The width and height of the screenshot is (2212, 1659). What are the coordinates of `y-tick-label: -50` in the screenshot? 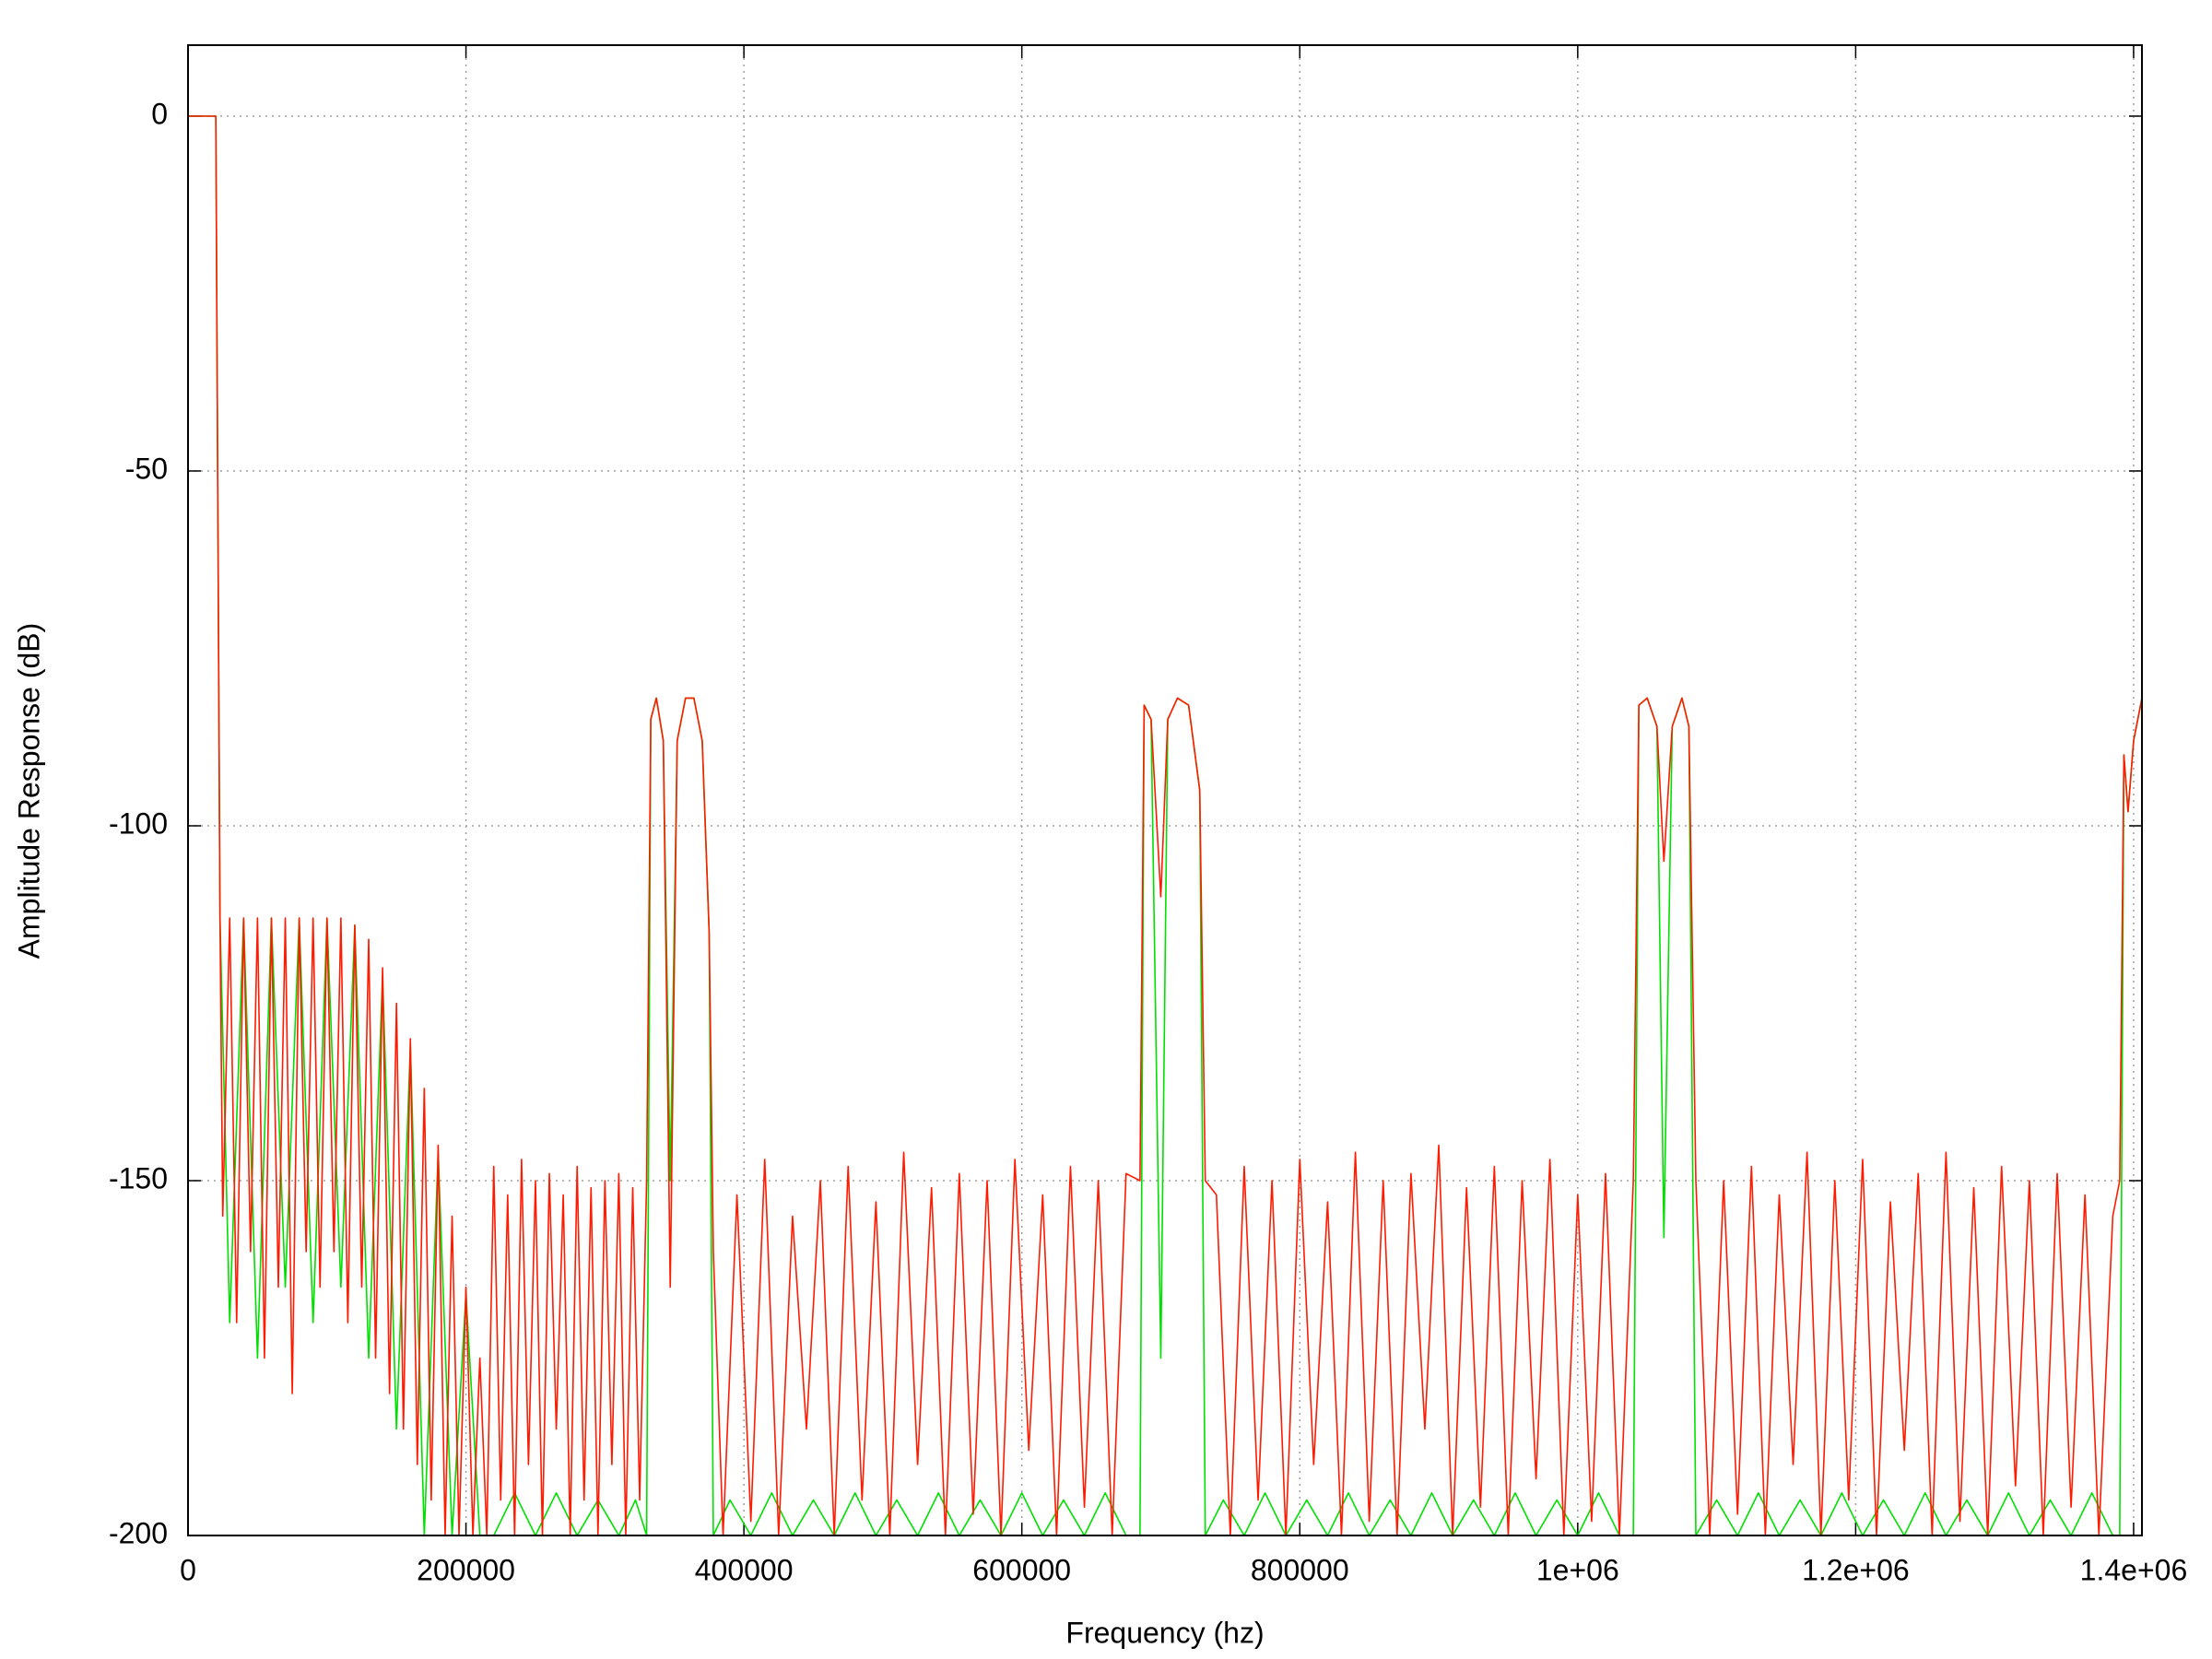 It's located at (146, 468).